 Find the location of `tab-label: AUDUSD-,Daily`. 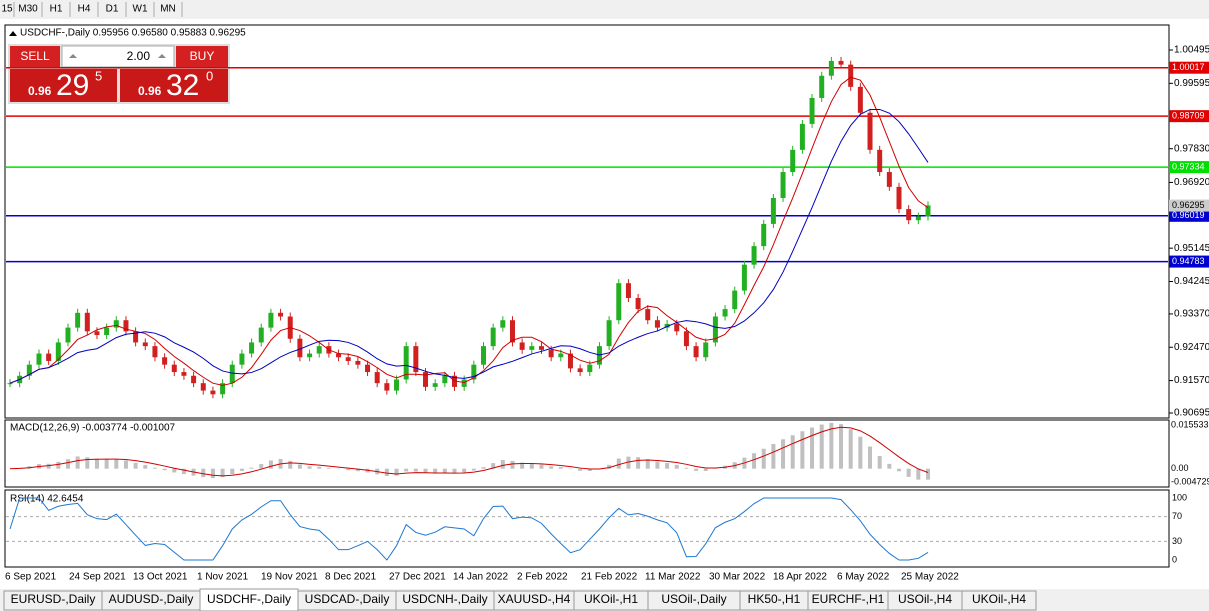

tab-label: AUDUSD-,Daily is located at coordinates (151, 599).